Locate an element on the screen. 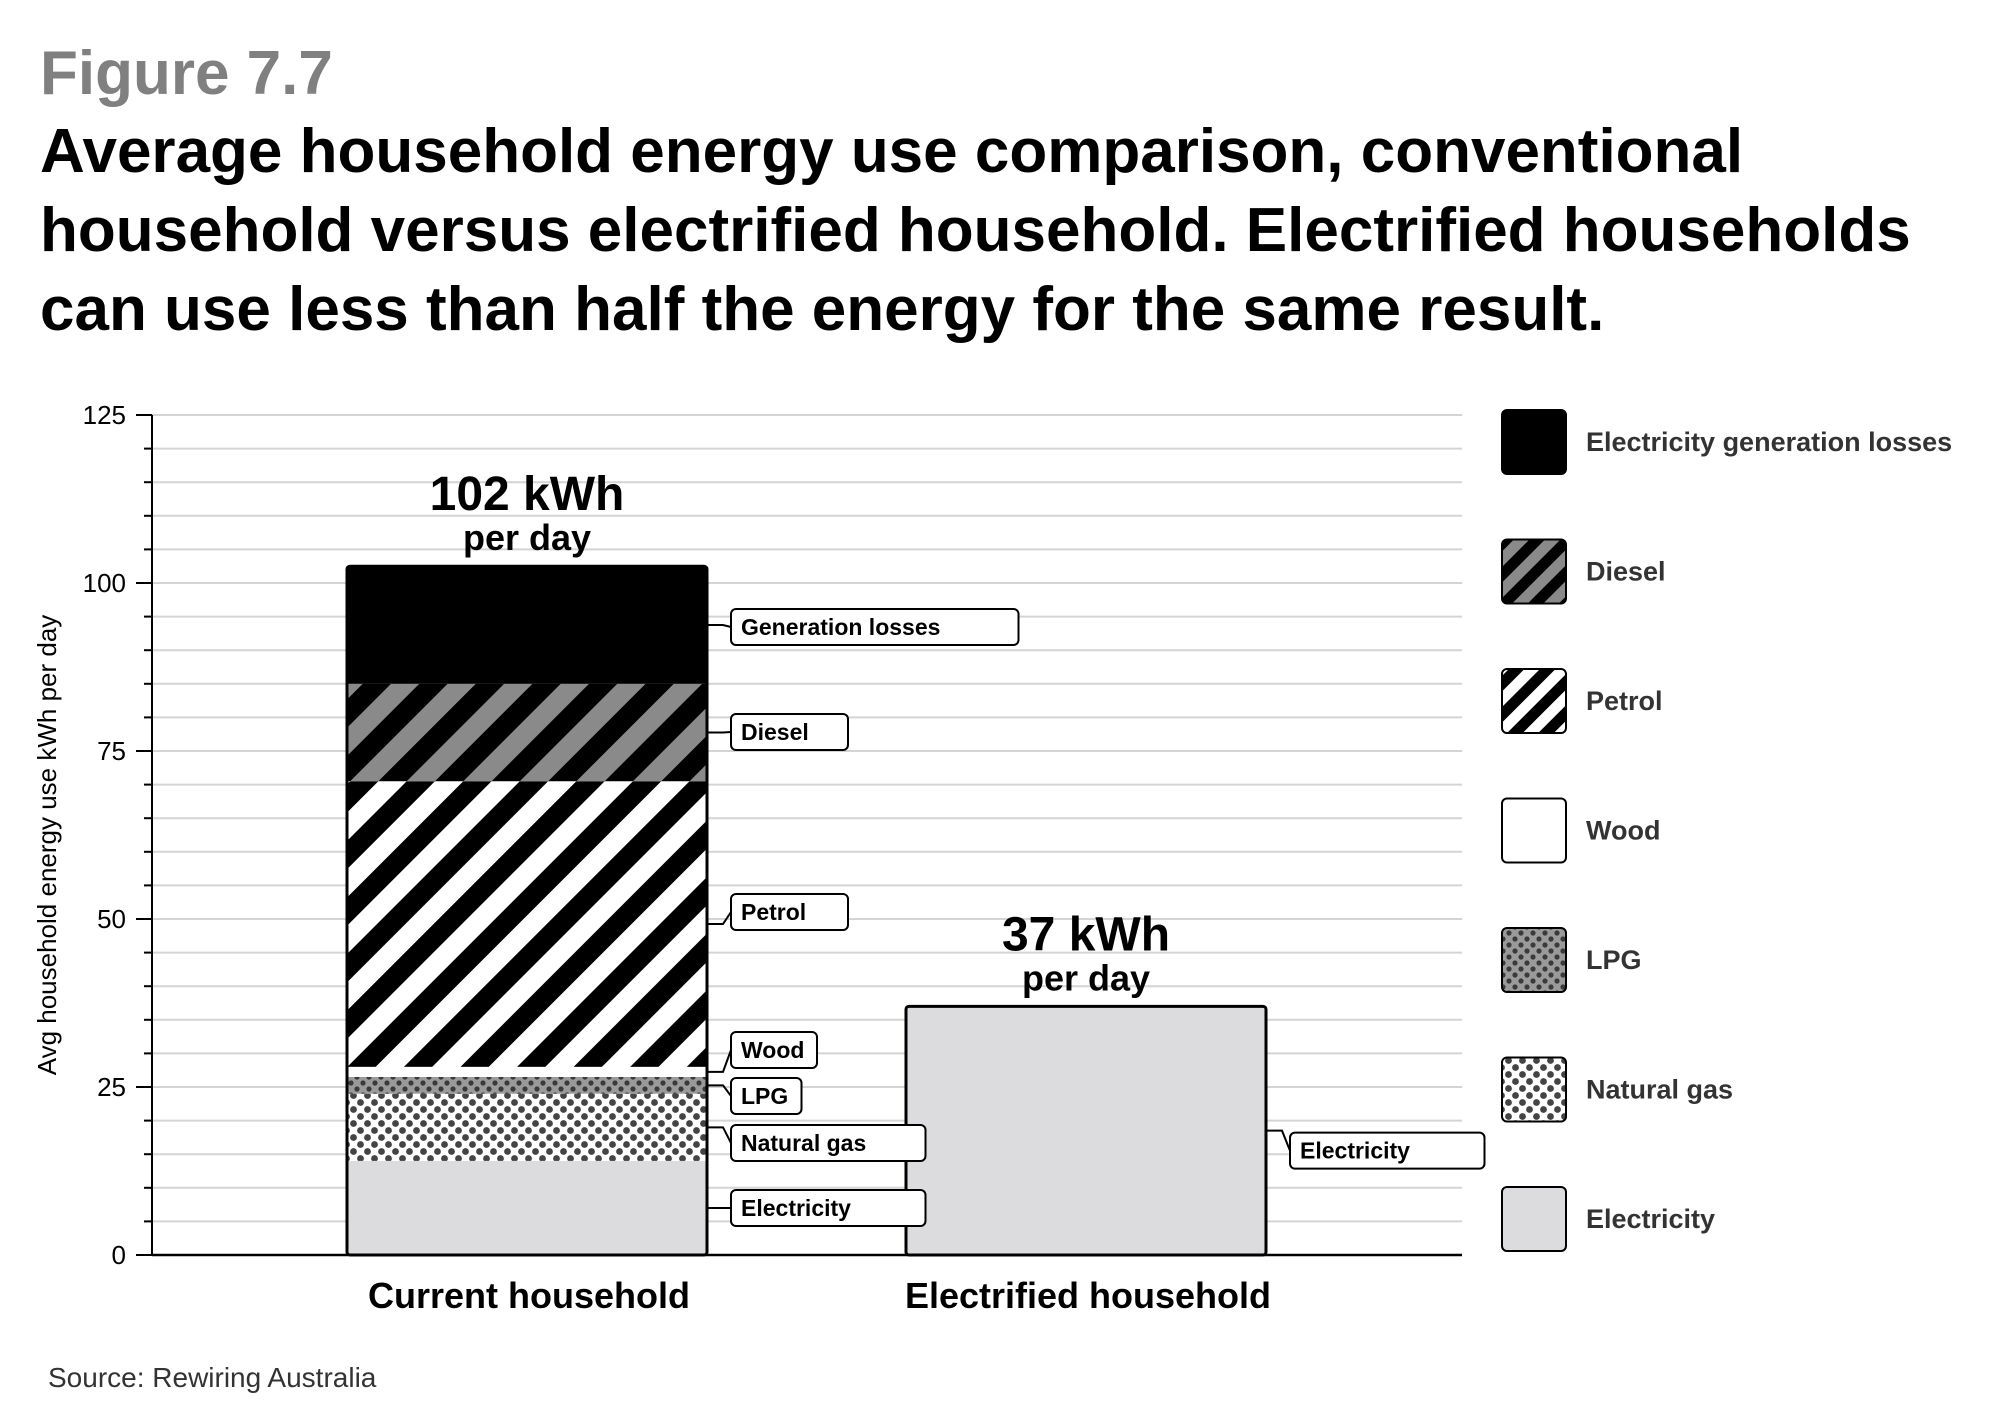 Image resolution: width=2000 pixels, height=1418 pixels. legend-label: Wood is located at coordinates (1623, 831).